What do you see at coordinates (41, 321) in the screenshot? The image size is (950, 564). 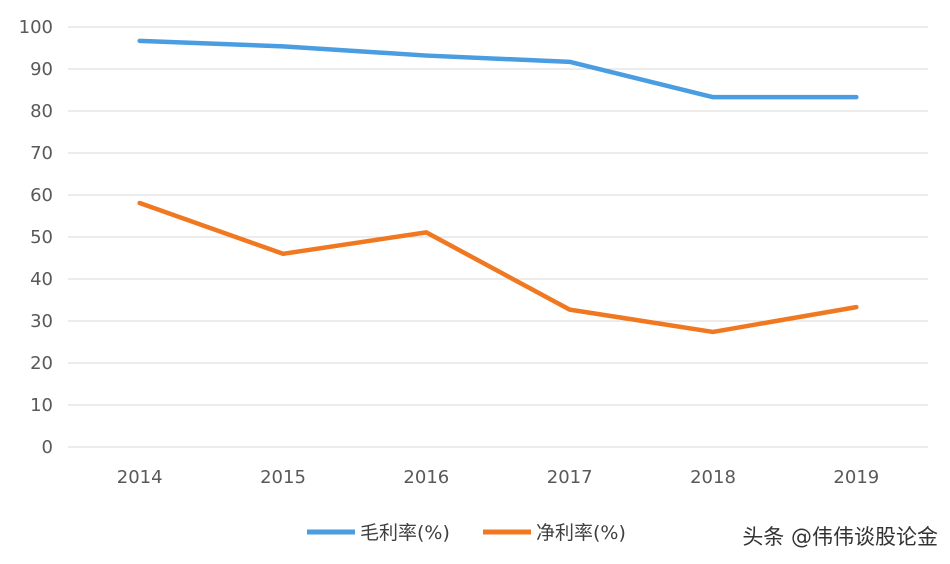 I see `y-tick-label: 30` at bounding box center [41, 321].